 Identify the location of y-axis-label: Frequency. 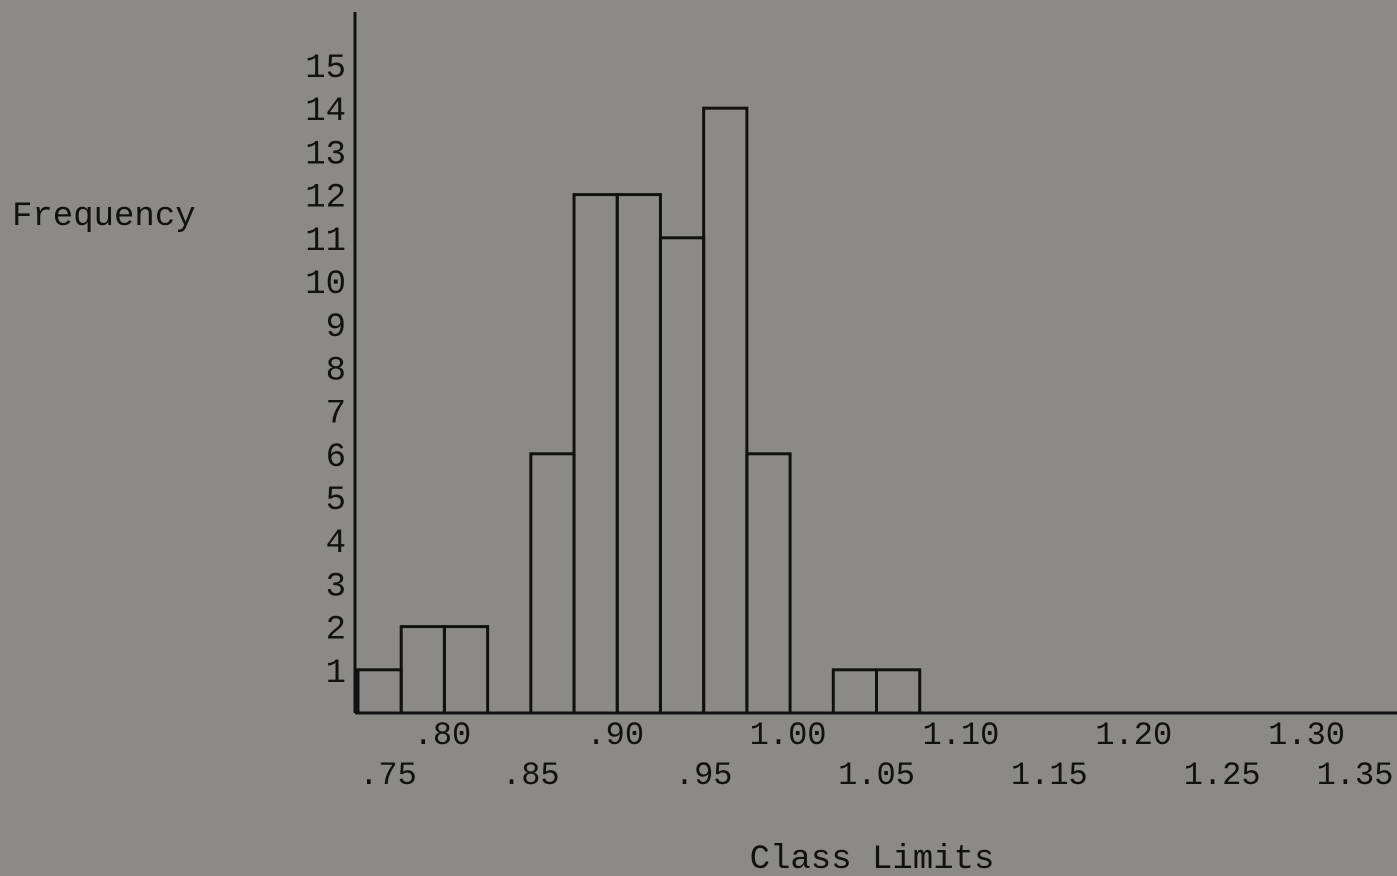
(104, 217).